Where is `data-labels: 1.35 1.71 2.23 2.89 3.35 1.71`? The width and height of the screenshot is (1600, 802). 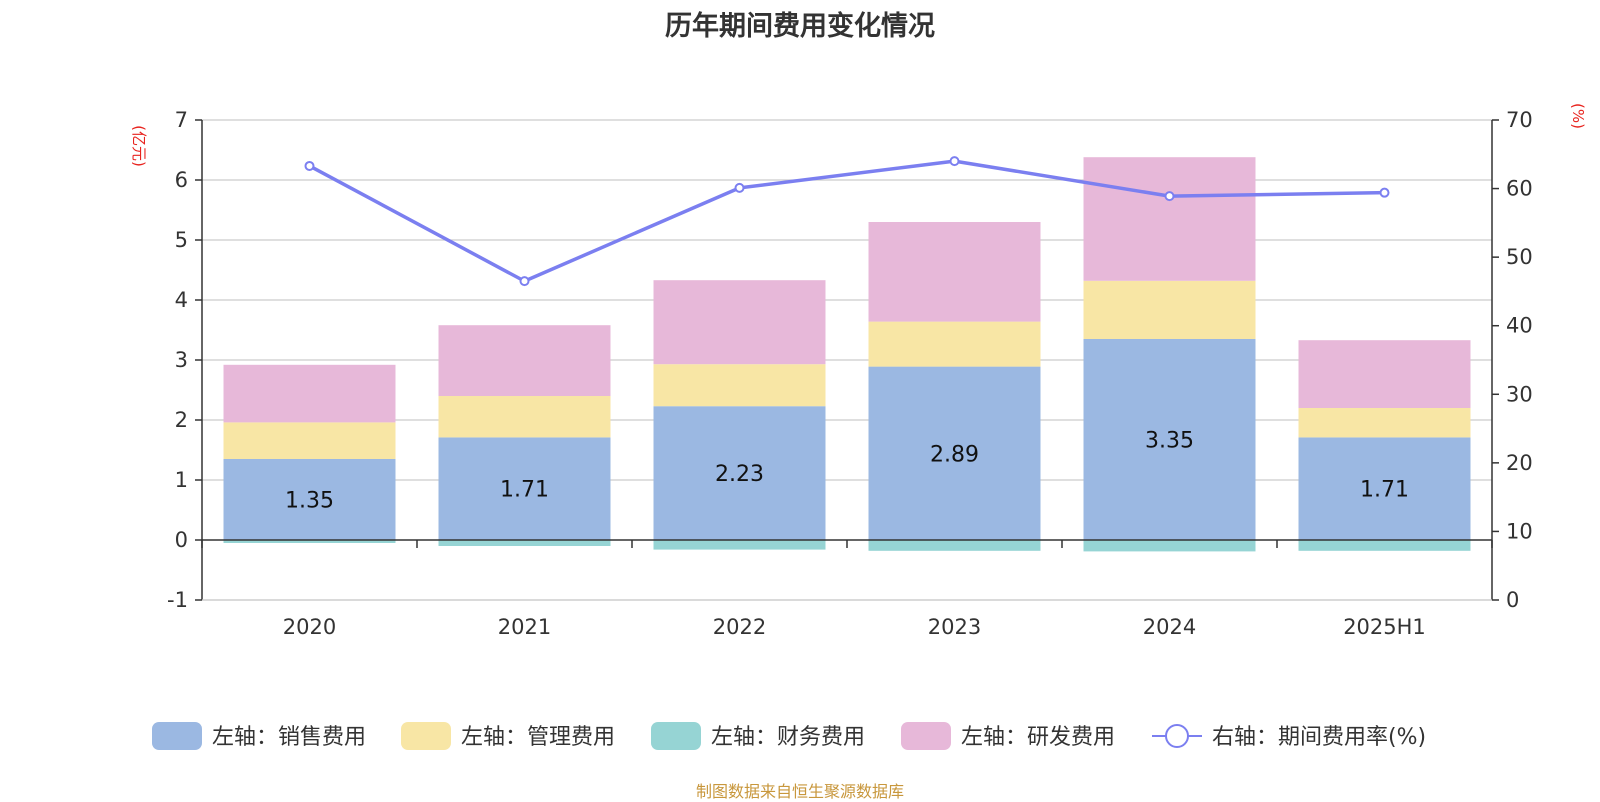
data-labels: 1.35 1.71 2.23 2.89 3.35 1.71 is located at coordinates (847, 471).